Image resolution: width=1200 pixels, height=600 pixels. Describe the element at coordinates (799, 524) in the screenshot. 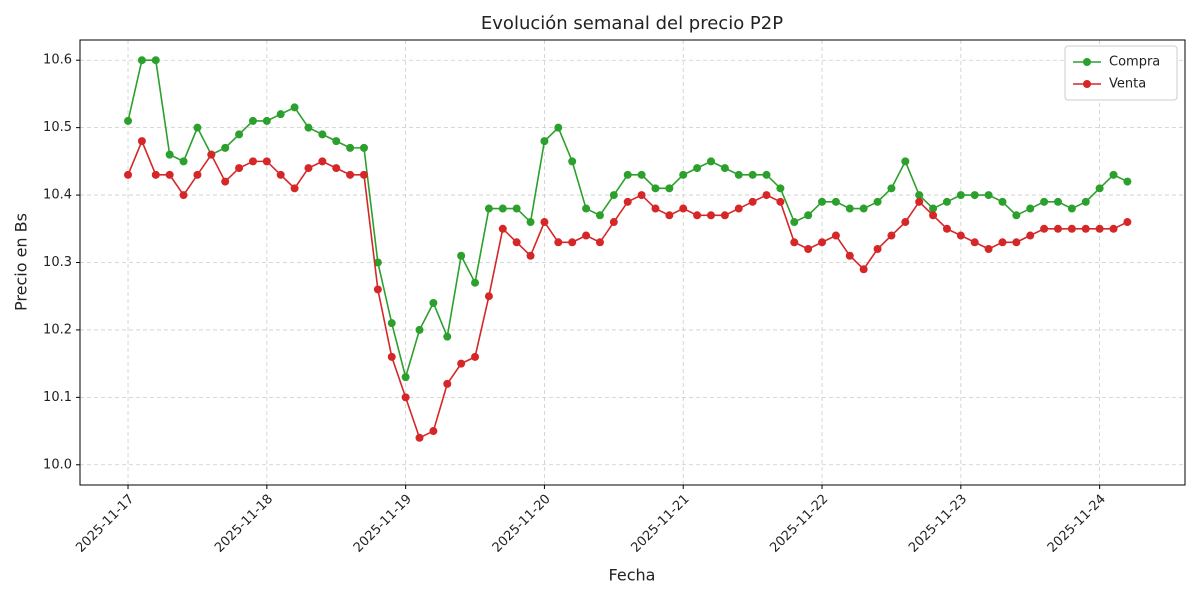

I see `x-tick-label: 2025-11-22` at that location.